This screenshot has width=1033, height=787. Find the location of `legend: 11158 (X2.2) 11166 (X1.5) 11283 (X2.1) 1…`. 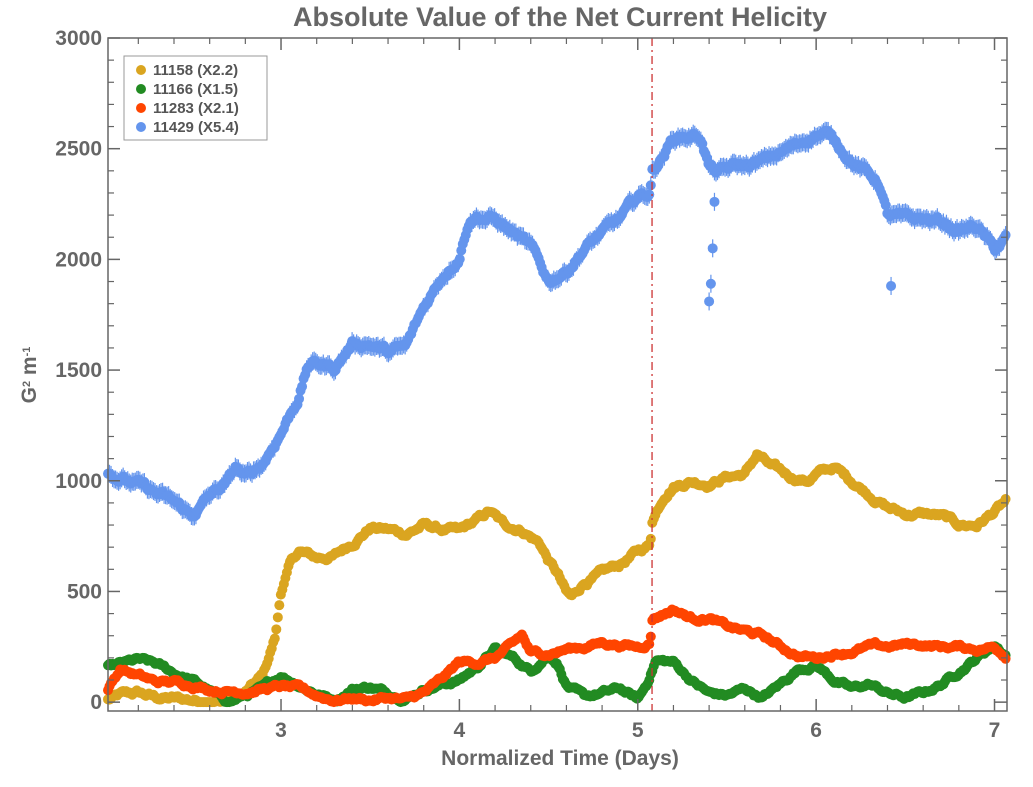

legend: 11158 (X2.2) 11166 (X1.5) 11283 (X2.1) 1… is located at coordinates (195, 98).